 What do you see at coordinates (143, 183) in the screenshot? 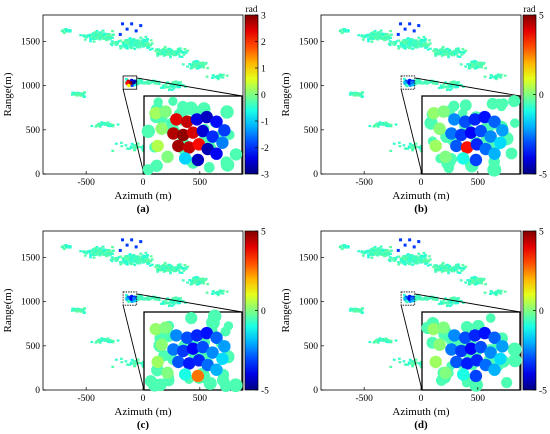
I see `x-tick-label: 0` at bounding box center [143, 183].